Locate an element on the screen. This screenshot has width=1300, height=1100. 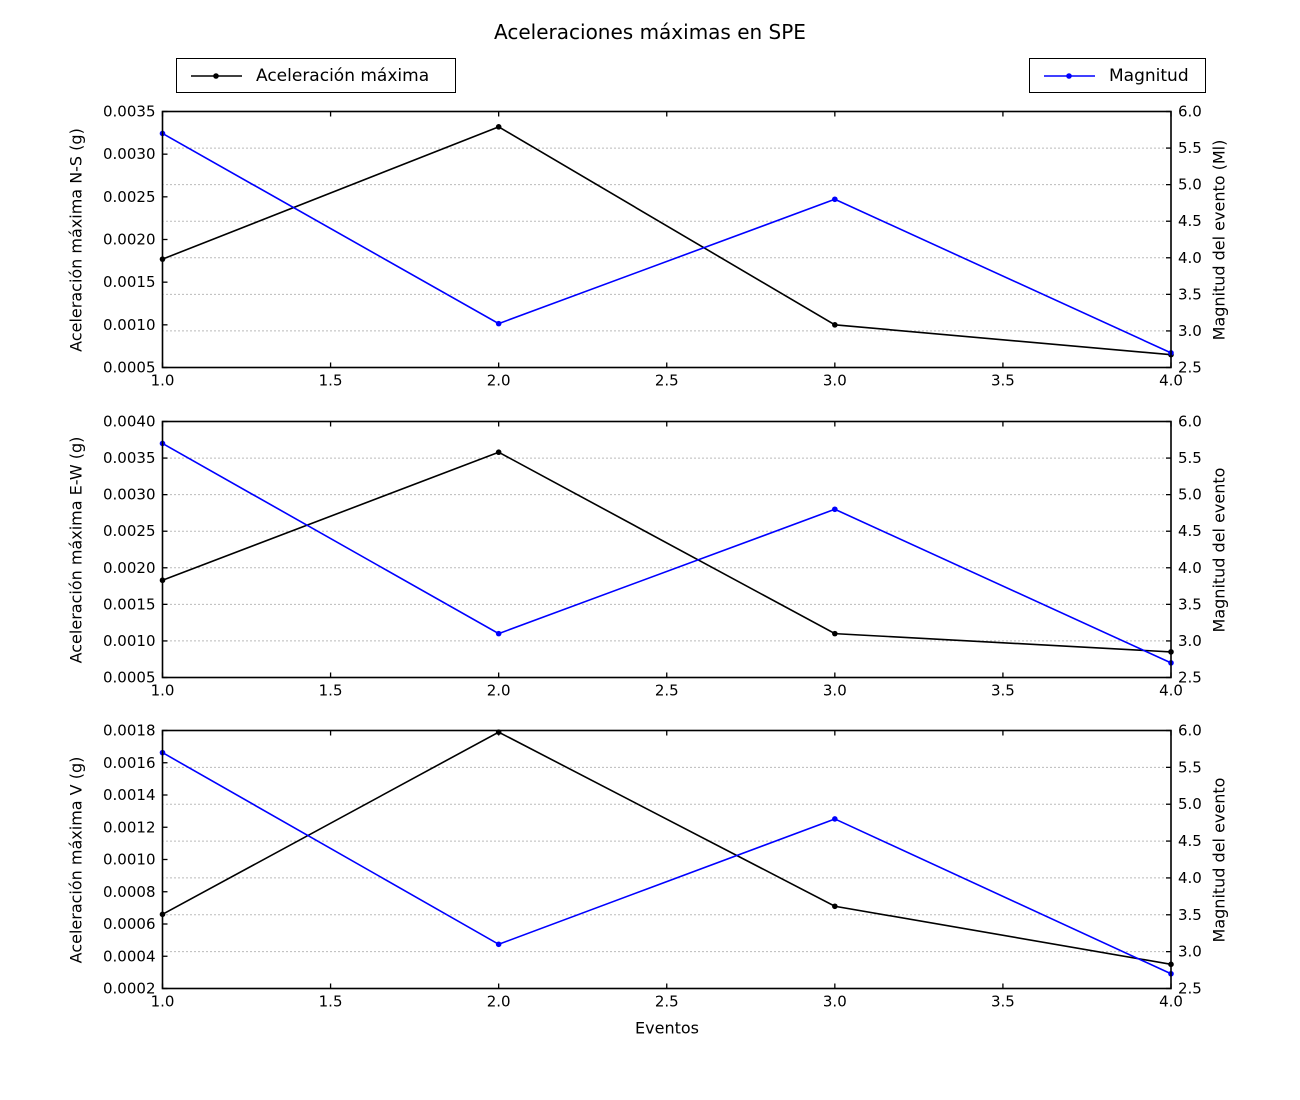
legend-magnitude-label: Magnitud is located at coordinates (1149, 75).